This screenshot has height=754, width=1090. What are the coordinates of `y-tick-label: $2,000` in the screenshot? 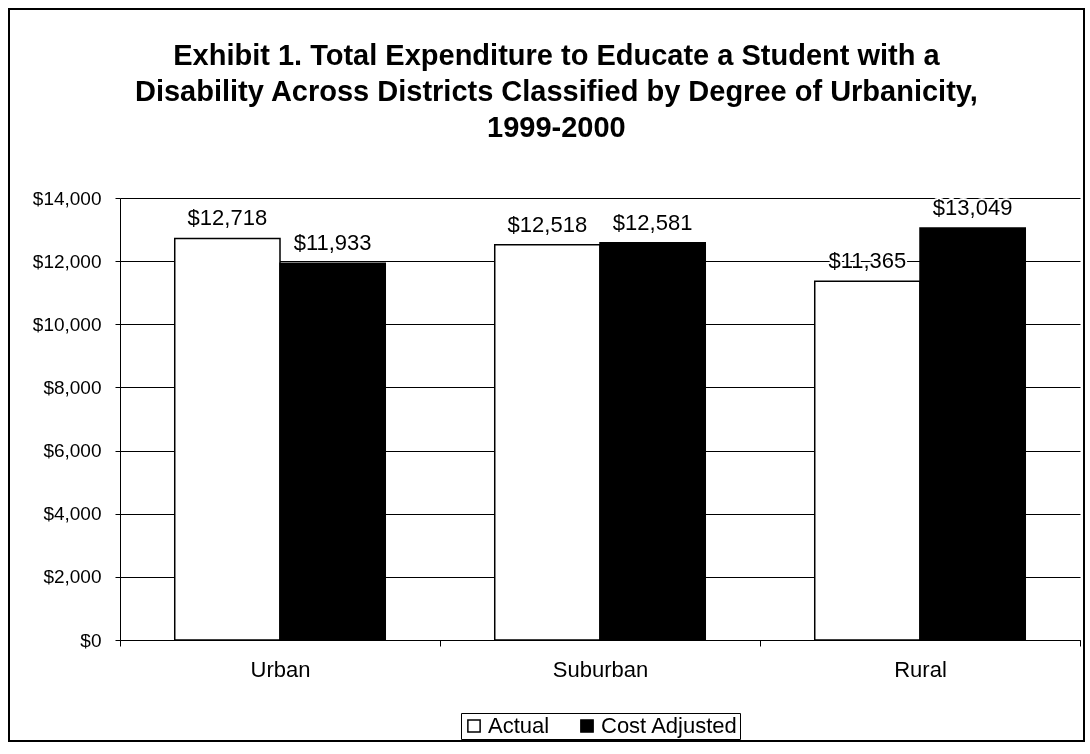 It's located at (72, 577).